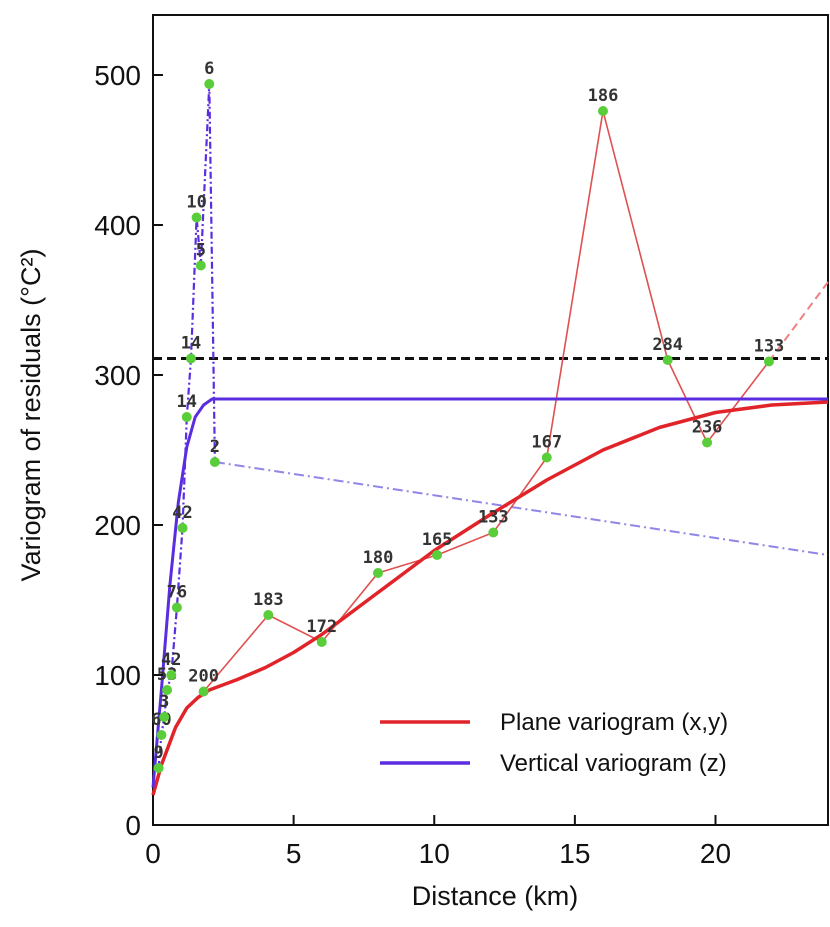 This screenshot has height=927, width=830. Describe the element at coordinates (159, 753) in the screenshot. I see `vertical-point-label: 9` at that location.